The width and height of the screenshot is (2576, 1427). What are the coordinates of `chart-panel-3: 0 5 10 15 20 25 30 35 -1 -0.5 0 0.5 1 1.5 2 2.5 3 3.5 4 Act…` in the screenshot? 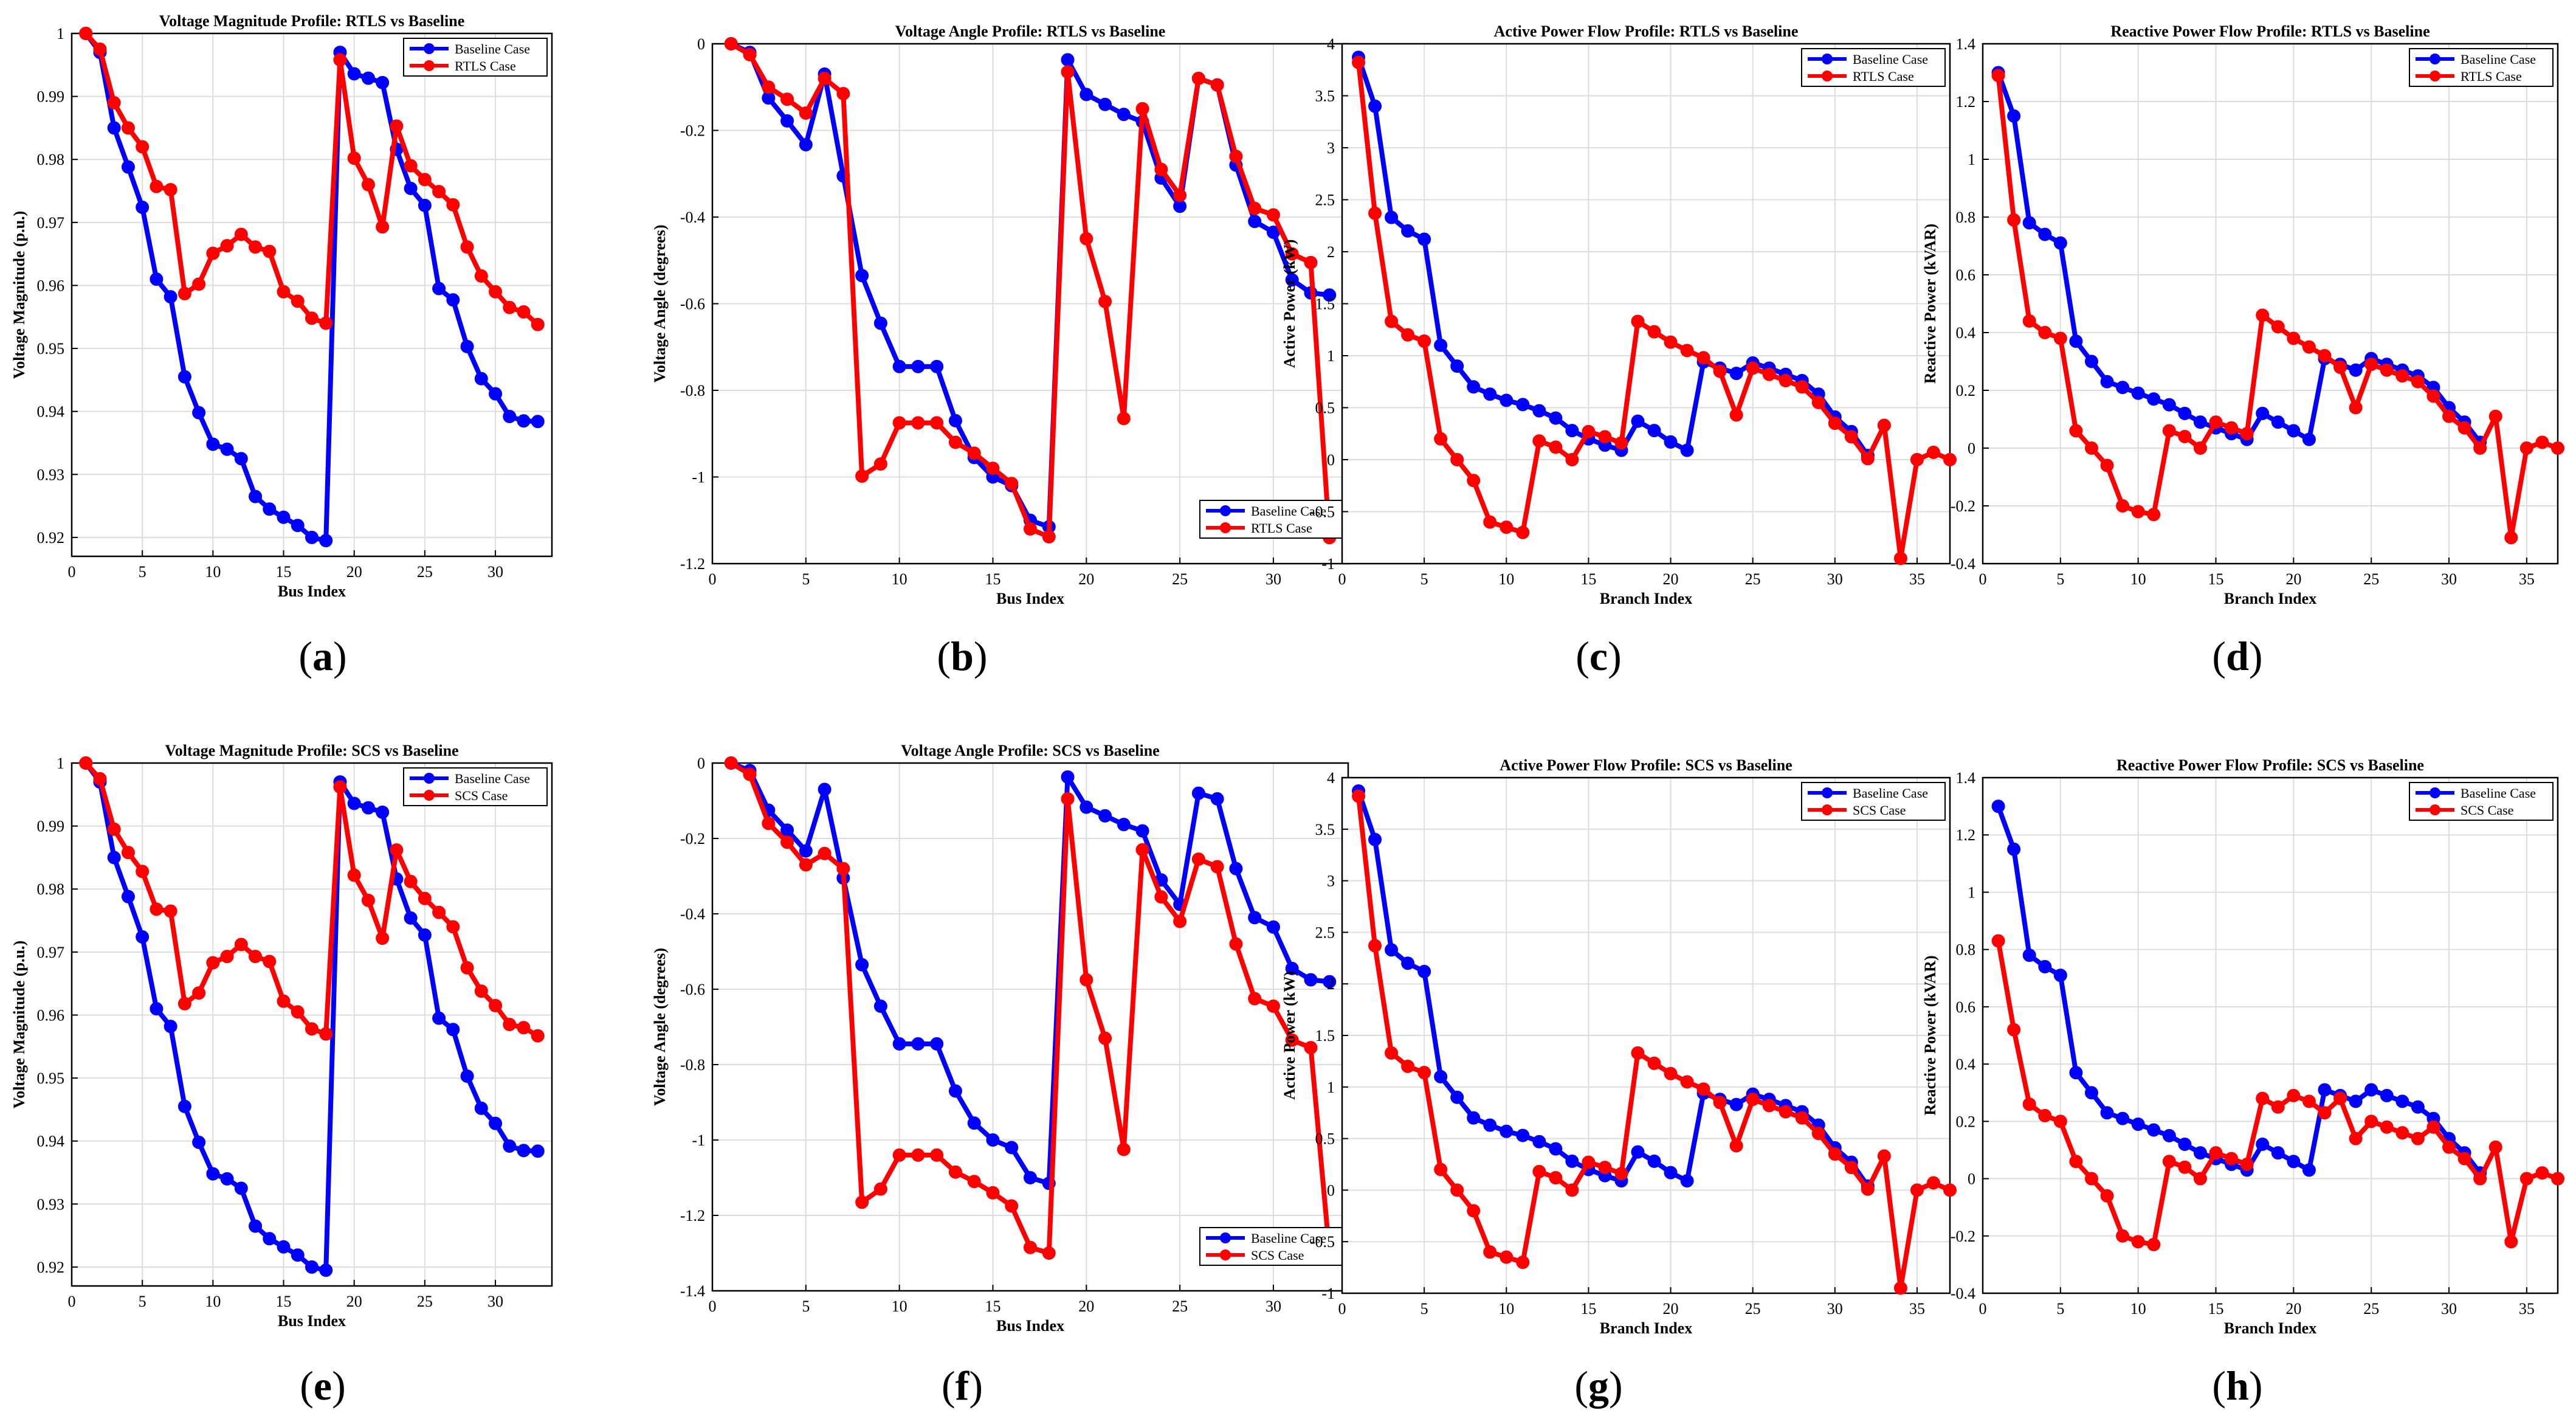 It's located at (1619, 314).